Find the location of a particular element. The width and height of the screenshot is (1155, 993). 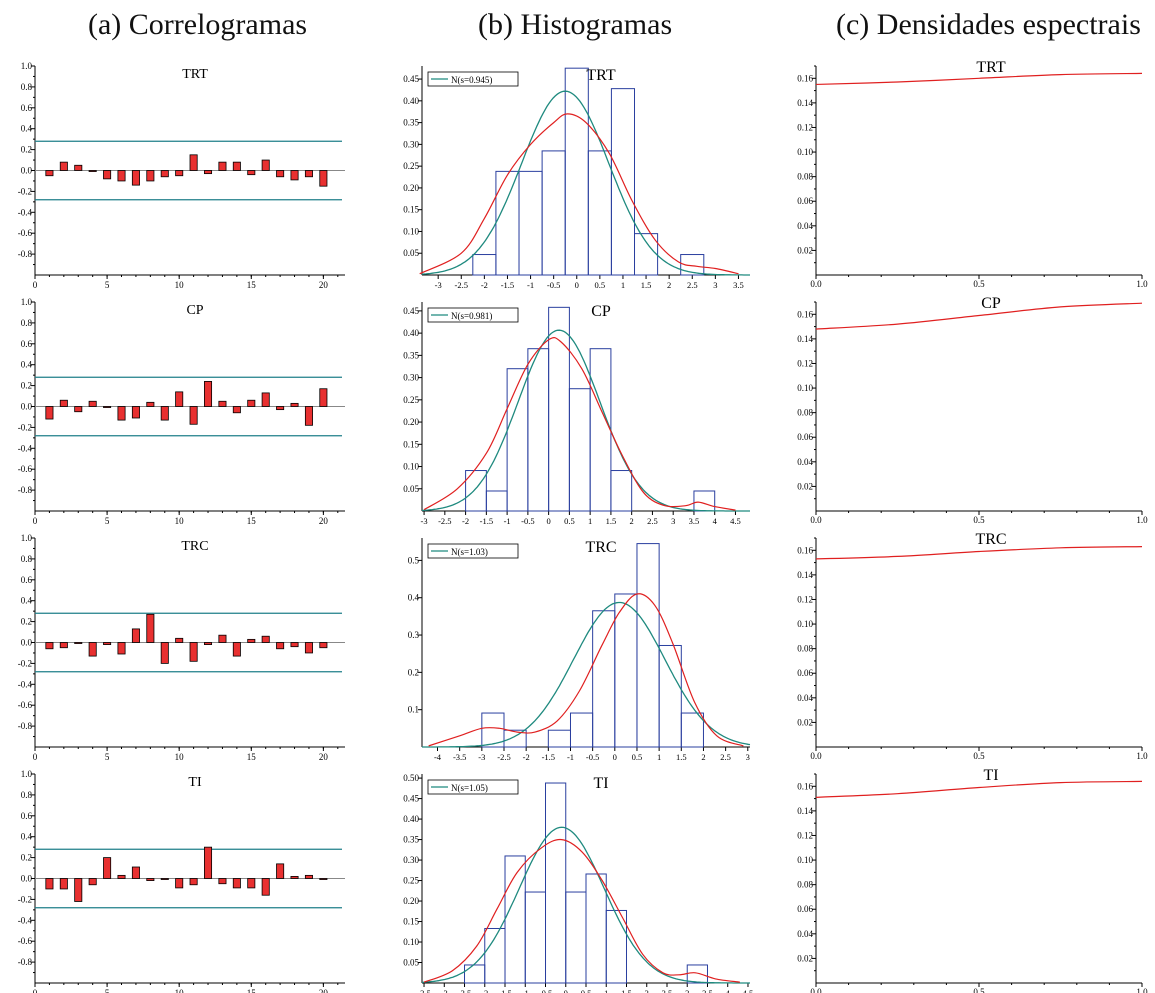

y-tick-label: 0.08 is located at coordinates (805, 649).